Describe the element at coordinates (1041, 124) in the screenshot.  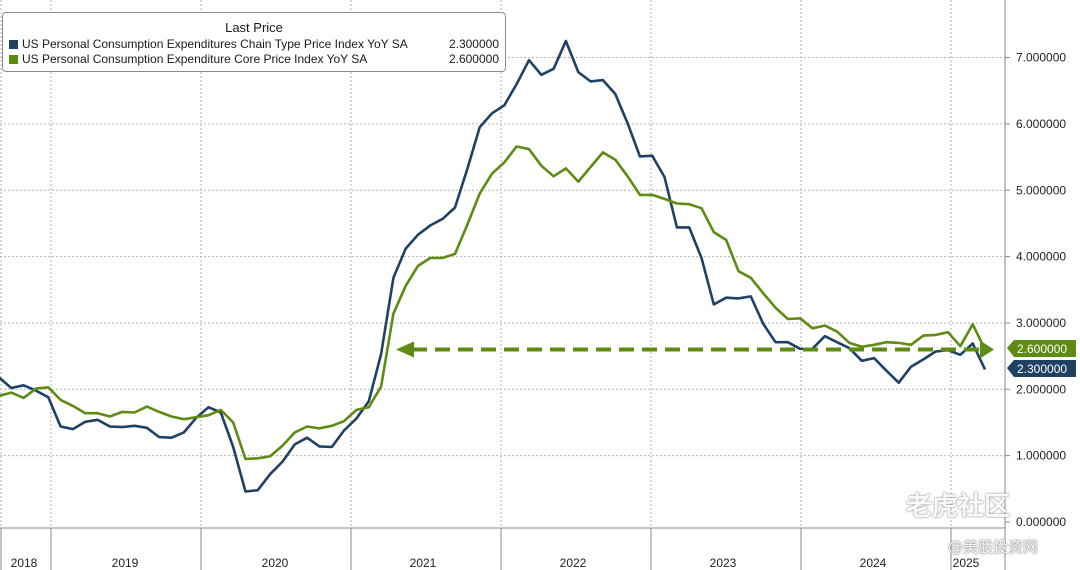
I see `y-tick-label: 6.000000` at that location.